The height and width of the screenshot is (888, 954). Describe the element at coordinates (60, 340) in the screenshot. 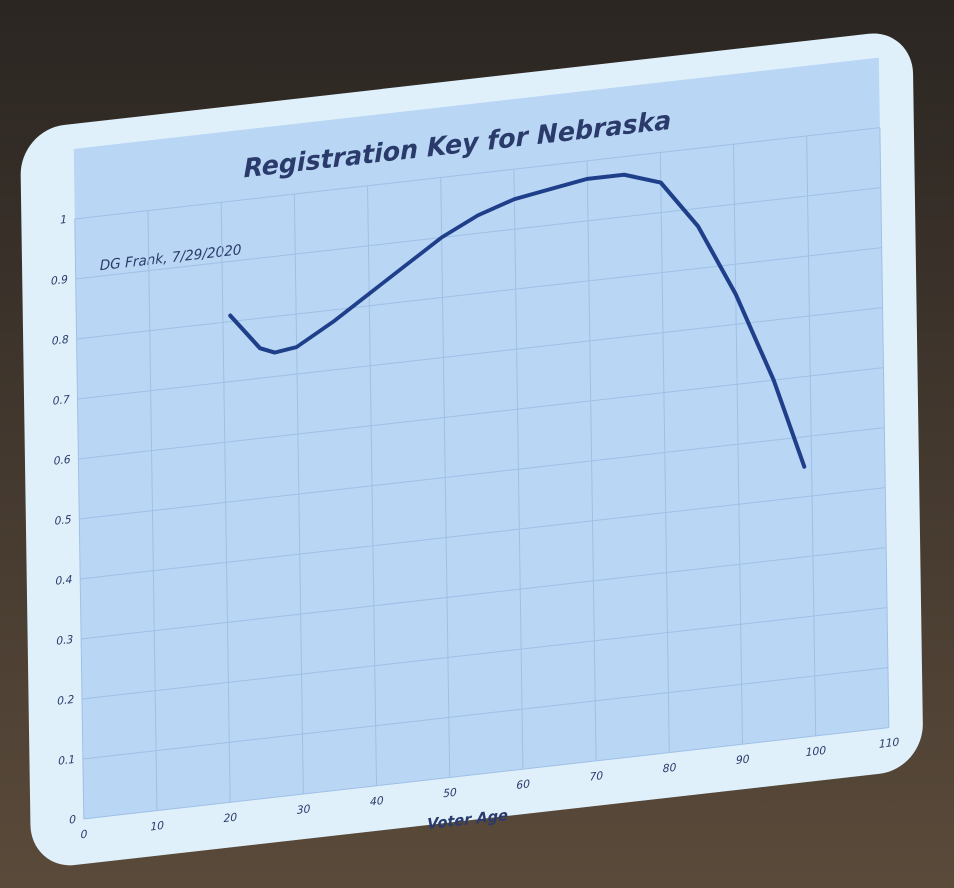

I see `y-tick-label: 0.8` at that location.